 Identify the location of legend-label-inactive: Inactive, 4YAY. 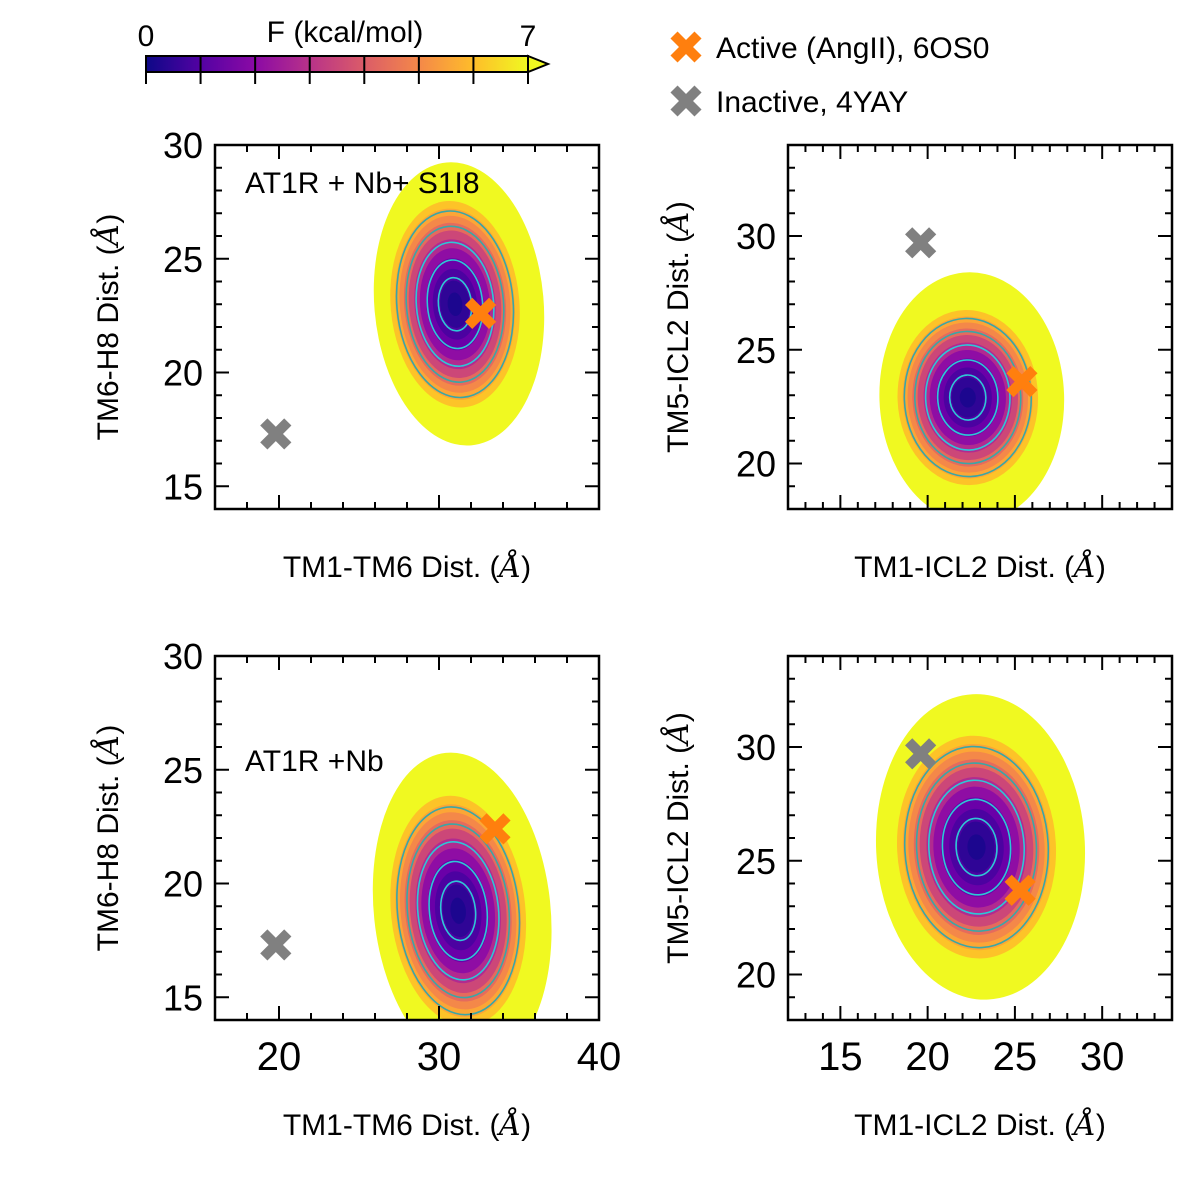
(812, 102).